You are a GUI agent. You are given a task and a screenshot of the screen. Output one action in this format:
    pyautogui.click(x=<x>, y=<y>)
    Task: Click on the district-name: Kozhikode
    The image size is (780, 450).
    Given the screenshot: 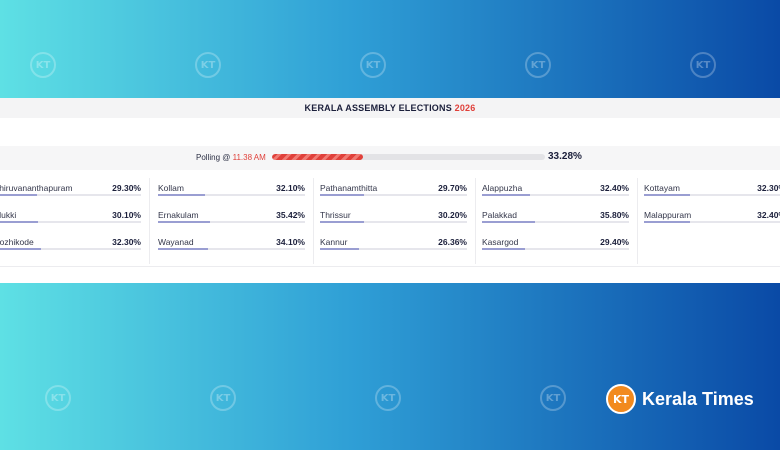 What is the action you would take?
    pyautogui.click(x=17, y=242)
    